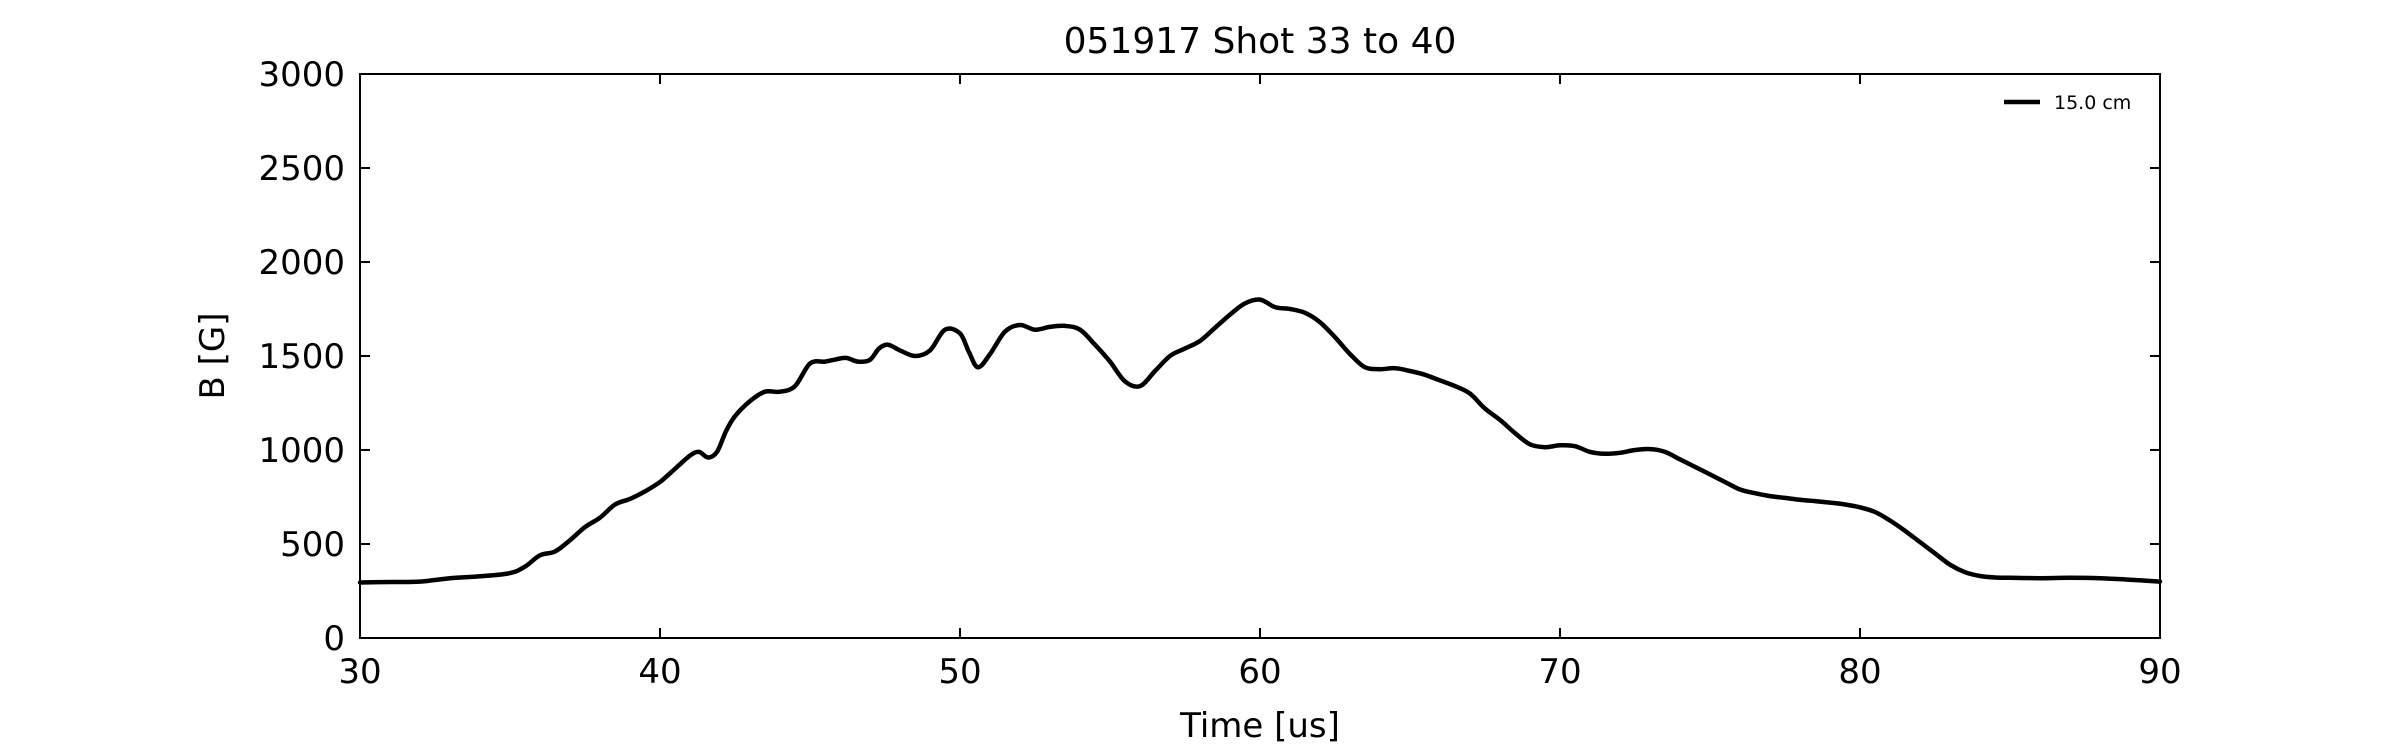 The width and height of the screenshot is (2400, 750). What do you see at coordinates (2092, 103) in the screenshot?
I see `legend-label: 15.0 cm` at bounding box center [2092, 103].